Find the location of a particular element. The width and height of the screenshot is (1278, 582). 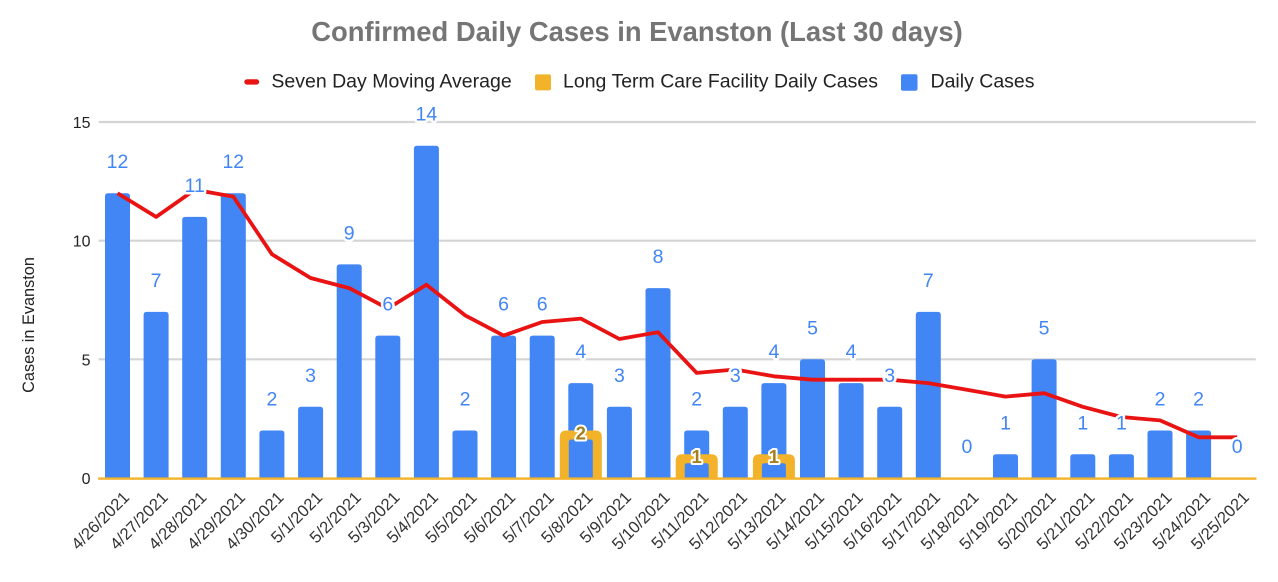

svg-text:Long Term Care Facility Daily: Long Term Care Facility Daily Cases is located at coordinates (720, 81).